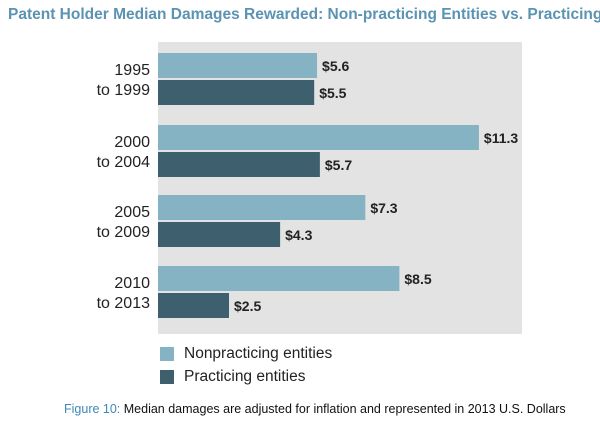  I want to click on bar-value-label: $11.3, so click(501, 138).